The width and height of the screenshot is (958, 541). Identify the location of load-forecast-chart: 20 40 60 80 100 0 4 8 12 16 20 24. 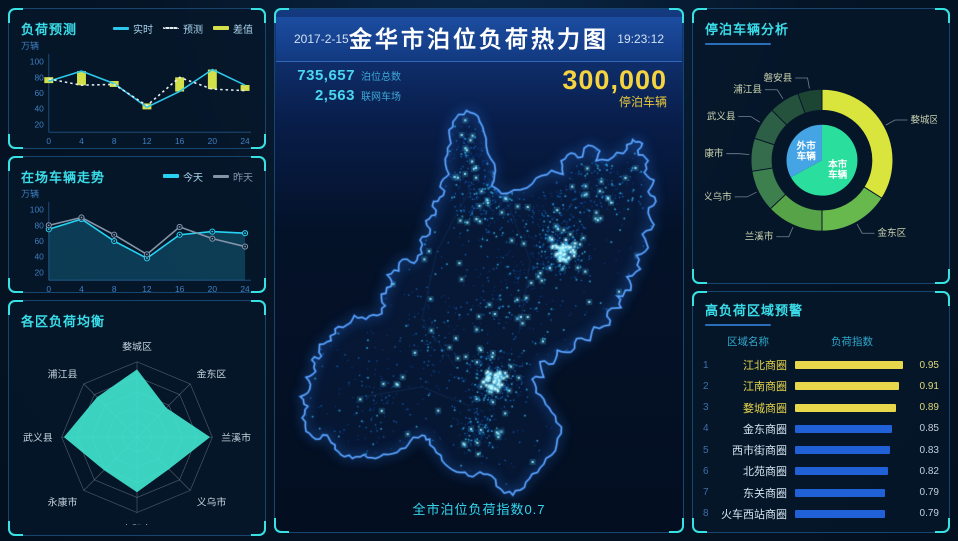
(137, 98).